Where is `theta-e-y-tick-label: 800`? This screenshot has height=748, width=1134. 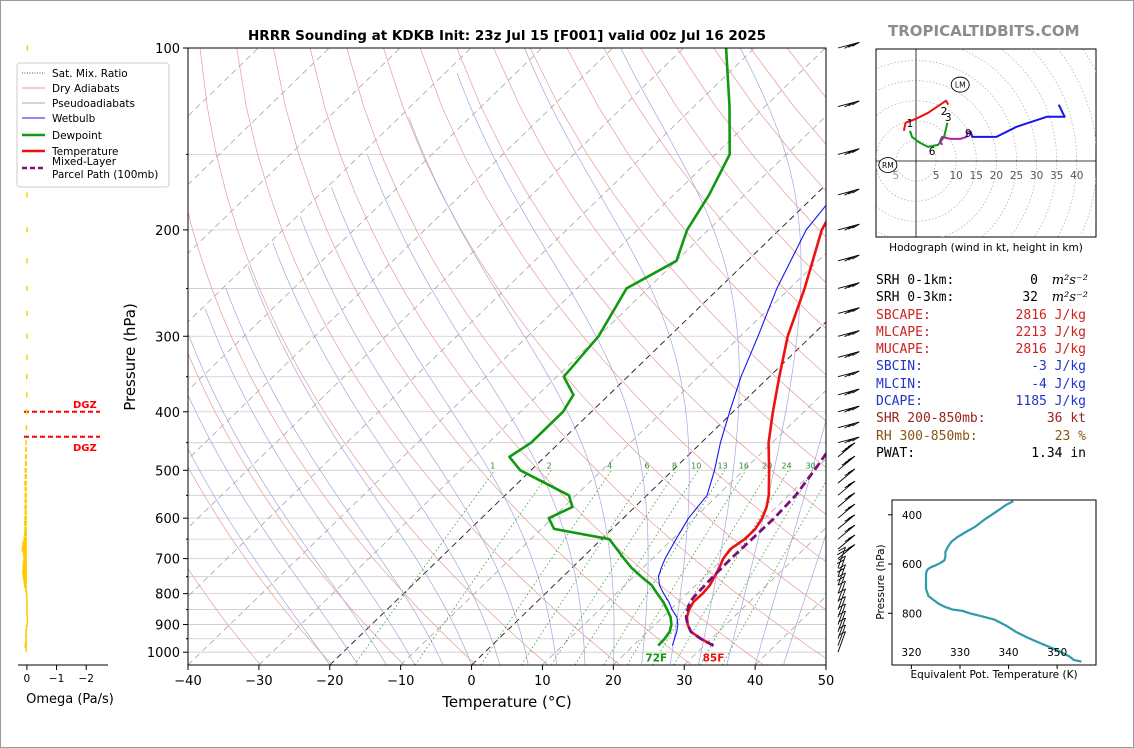
theta-e-y-tick-label: 800 is located at coordinates (912, 614).